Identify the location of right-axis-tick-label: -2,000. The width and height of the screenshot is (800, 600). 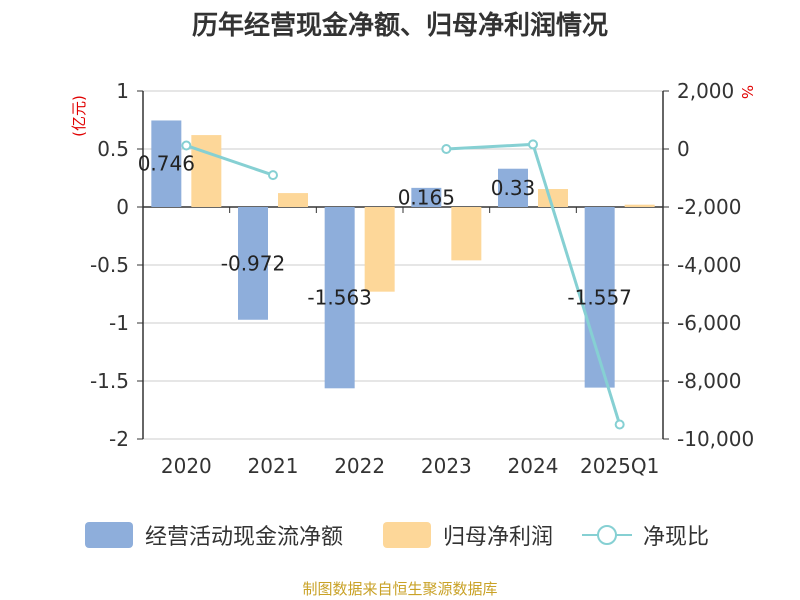
(709, 207).